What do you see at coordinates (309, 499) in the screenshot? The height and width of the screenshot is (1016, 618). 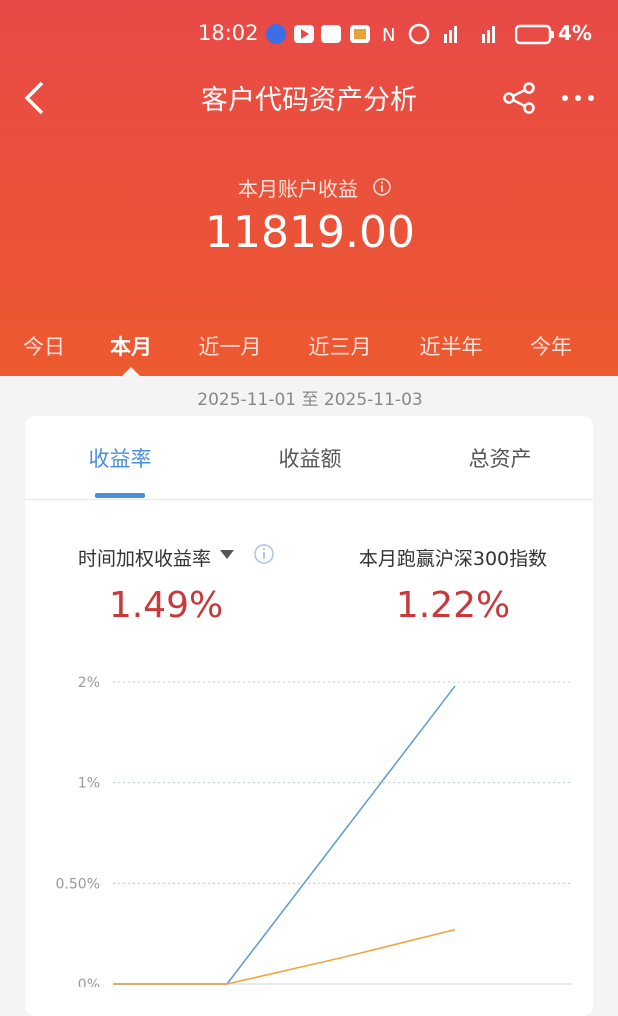 I see `divider` at bounding box center [309, 499].